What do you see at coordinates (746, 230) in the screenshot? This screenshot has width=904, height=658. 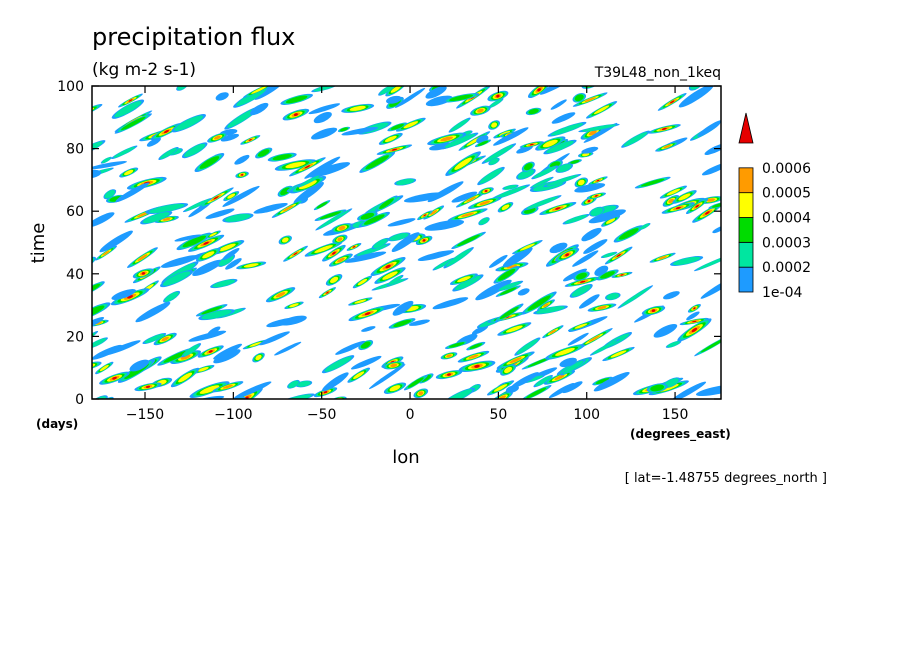 I see `colorbar-swatch` at bounding box center [746, 230].